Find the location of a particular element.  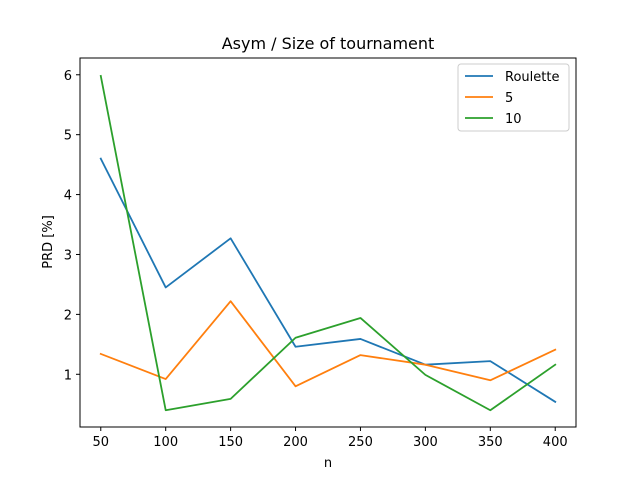

y-tick-label: 6 is located at coordinates (68, 76).